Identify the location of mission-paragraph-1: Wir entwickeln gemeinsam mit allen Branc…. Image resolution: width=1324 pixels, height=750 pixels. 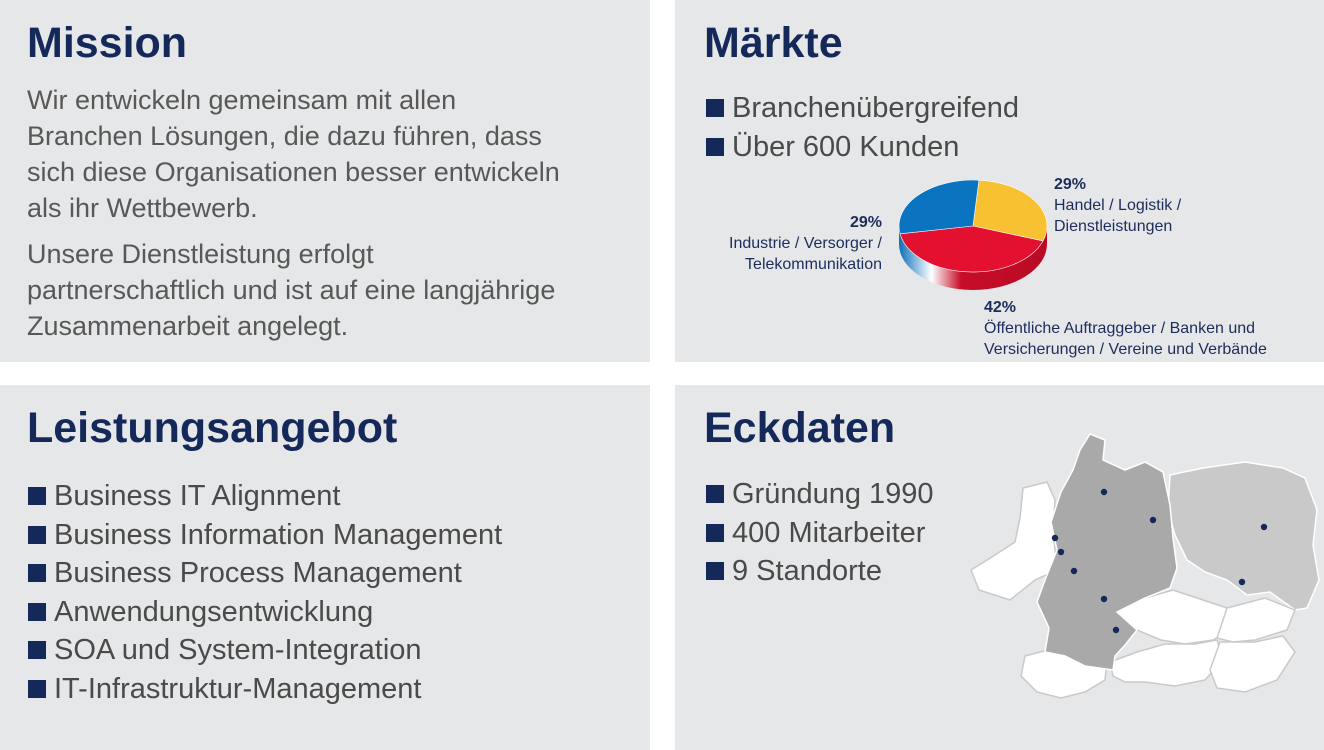
(293, 154).